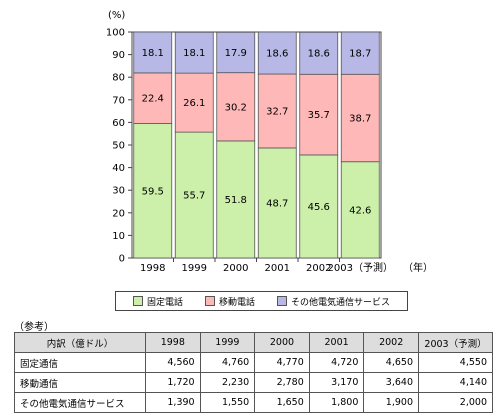 This screenshot has width=503, height=420. What do you see at coordinates (164, 302) in the screenshot?
I see `legend-label-fixed: 固定電話` at bounding box center [164, 302].